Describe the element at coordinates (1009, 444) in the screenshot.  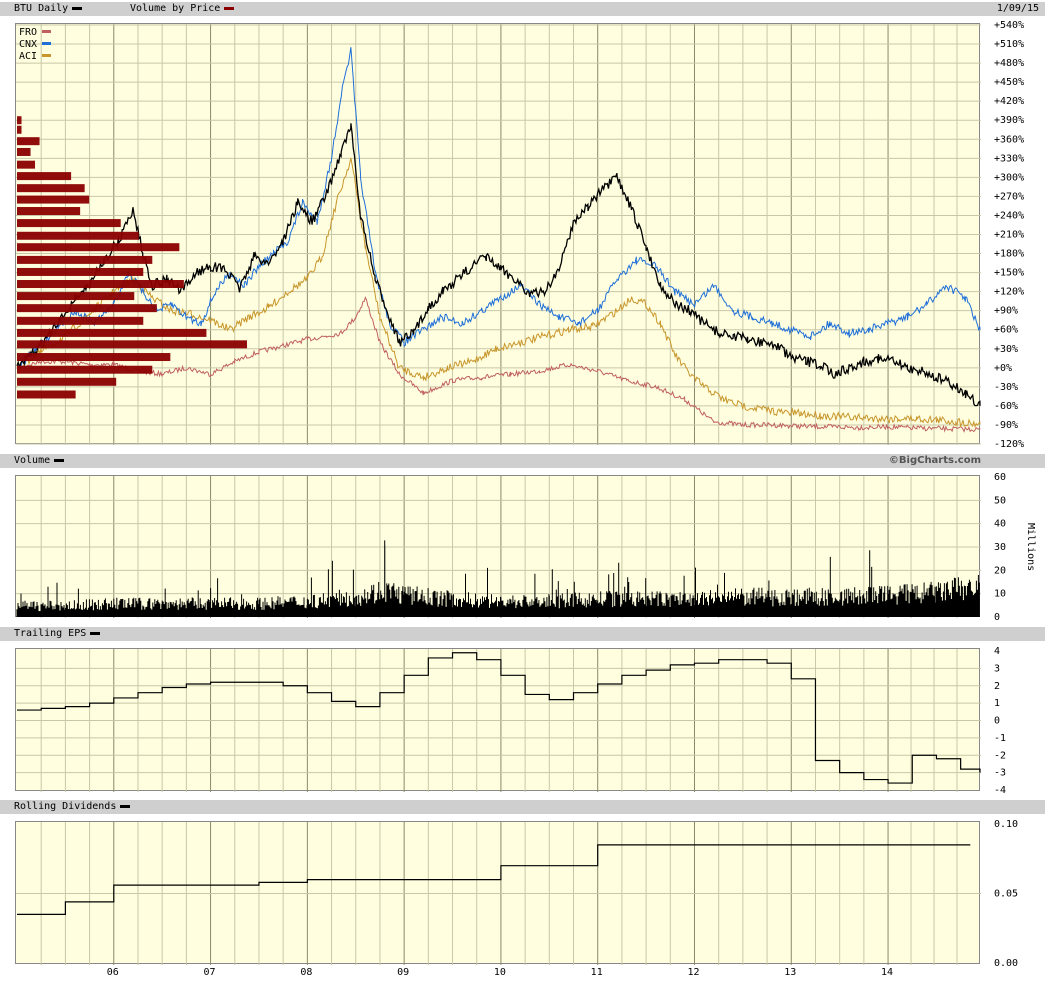
I see `price-y-tick-label: -120%` at that location.